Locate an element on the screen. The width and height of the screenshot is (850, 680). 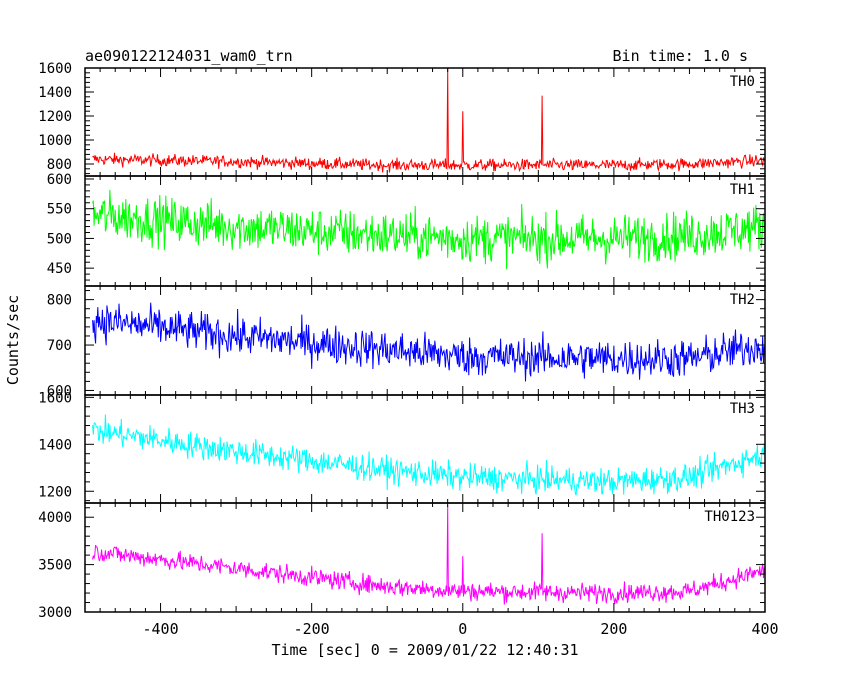
x-axis-label: Time [sec] 0 = 2009/01/22 12:40:31 is located at coordinates (424, 650).